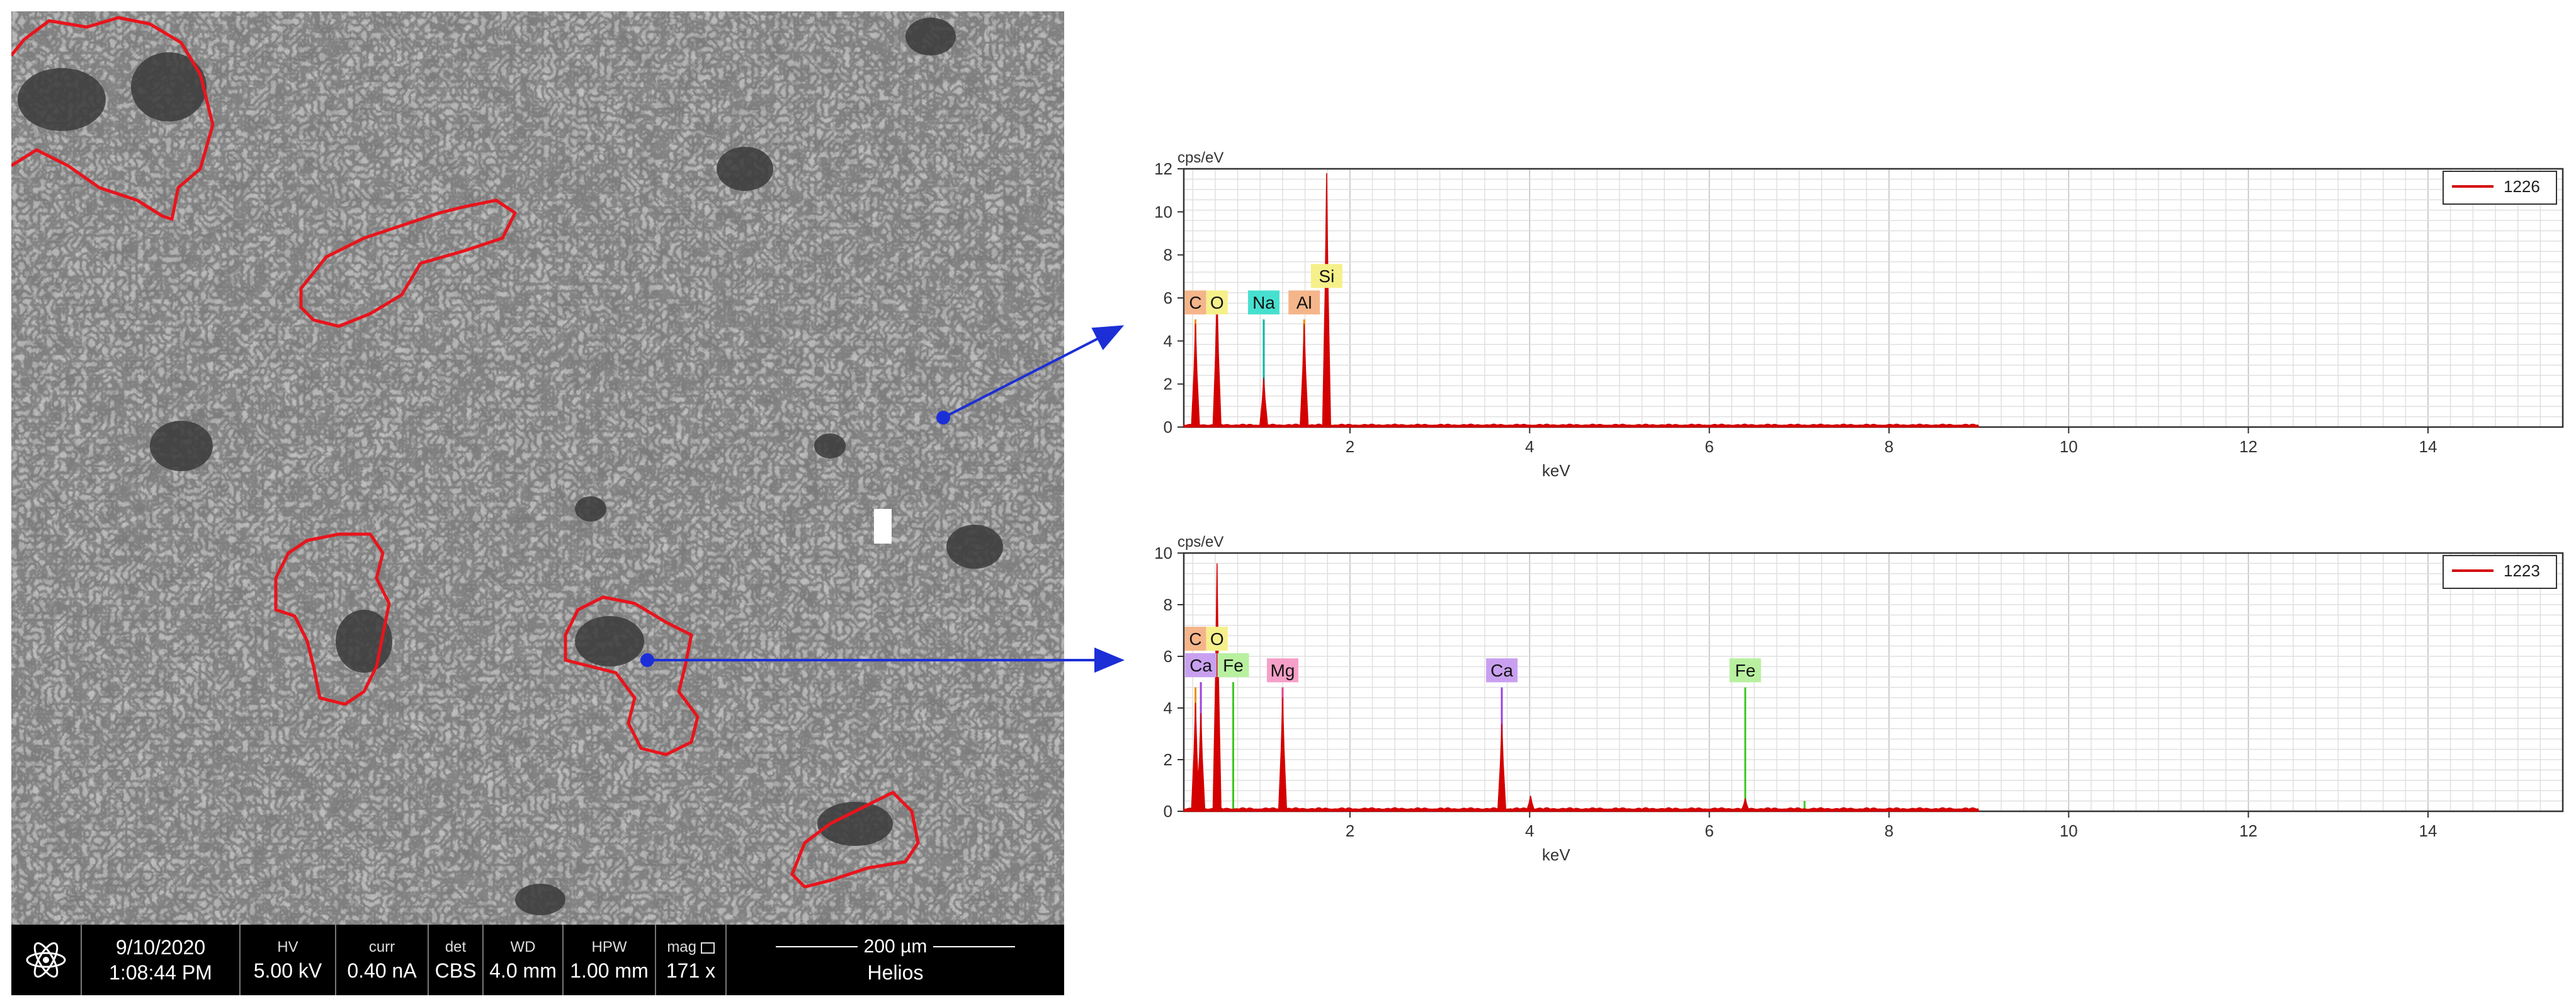 This screenshot has width=2576, height=999. I want to click on scale-line-left, so click(816, 946).